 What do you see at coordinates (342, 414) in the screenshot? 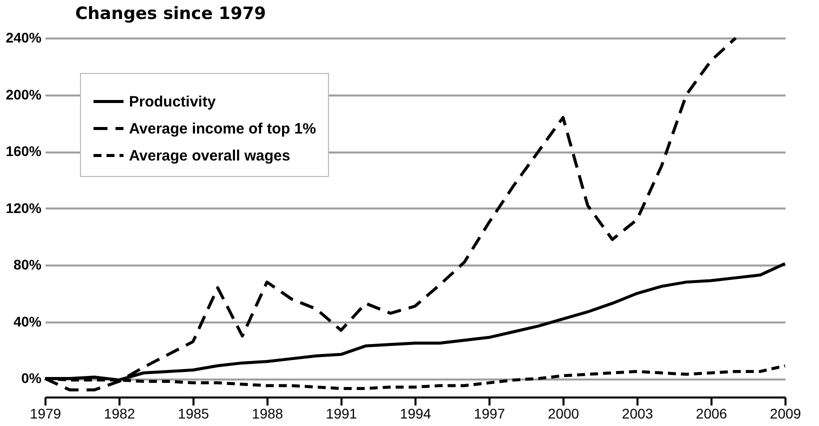
I see `x-tick-label: 1991` at bounding box center [342, 414].